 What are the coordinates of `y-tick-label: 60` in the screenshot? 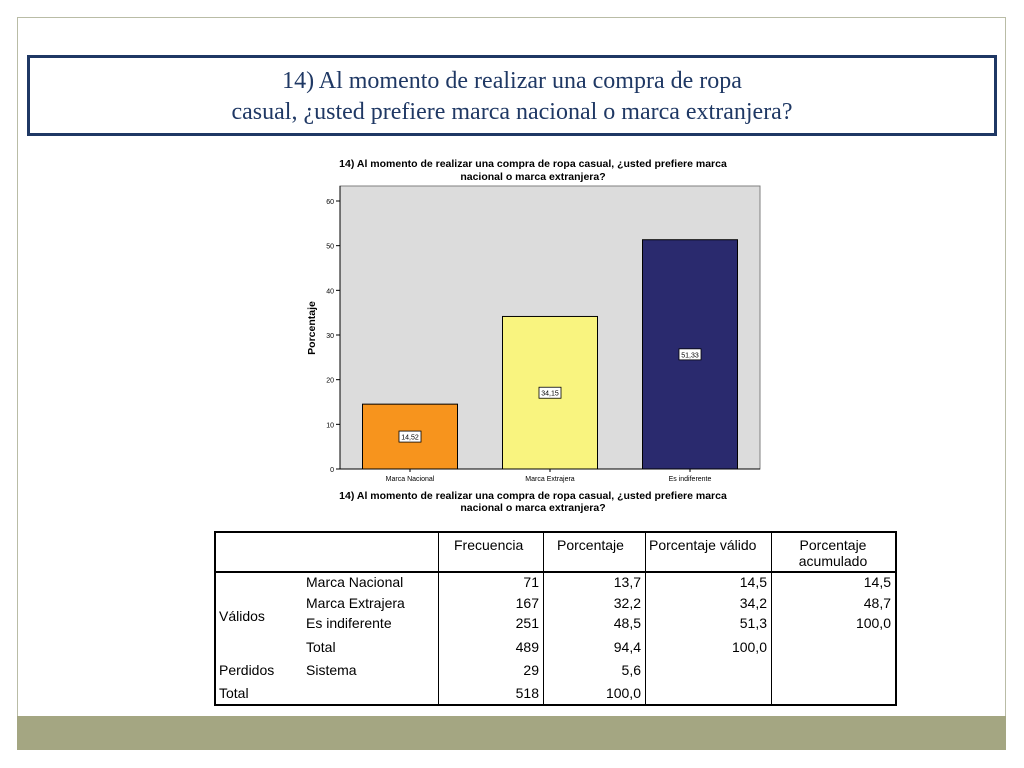 It's located at (330, 202).